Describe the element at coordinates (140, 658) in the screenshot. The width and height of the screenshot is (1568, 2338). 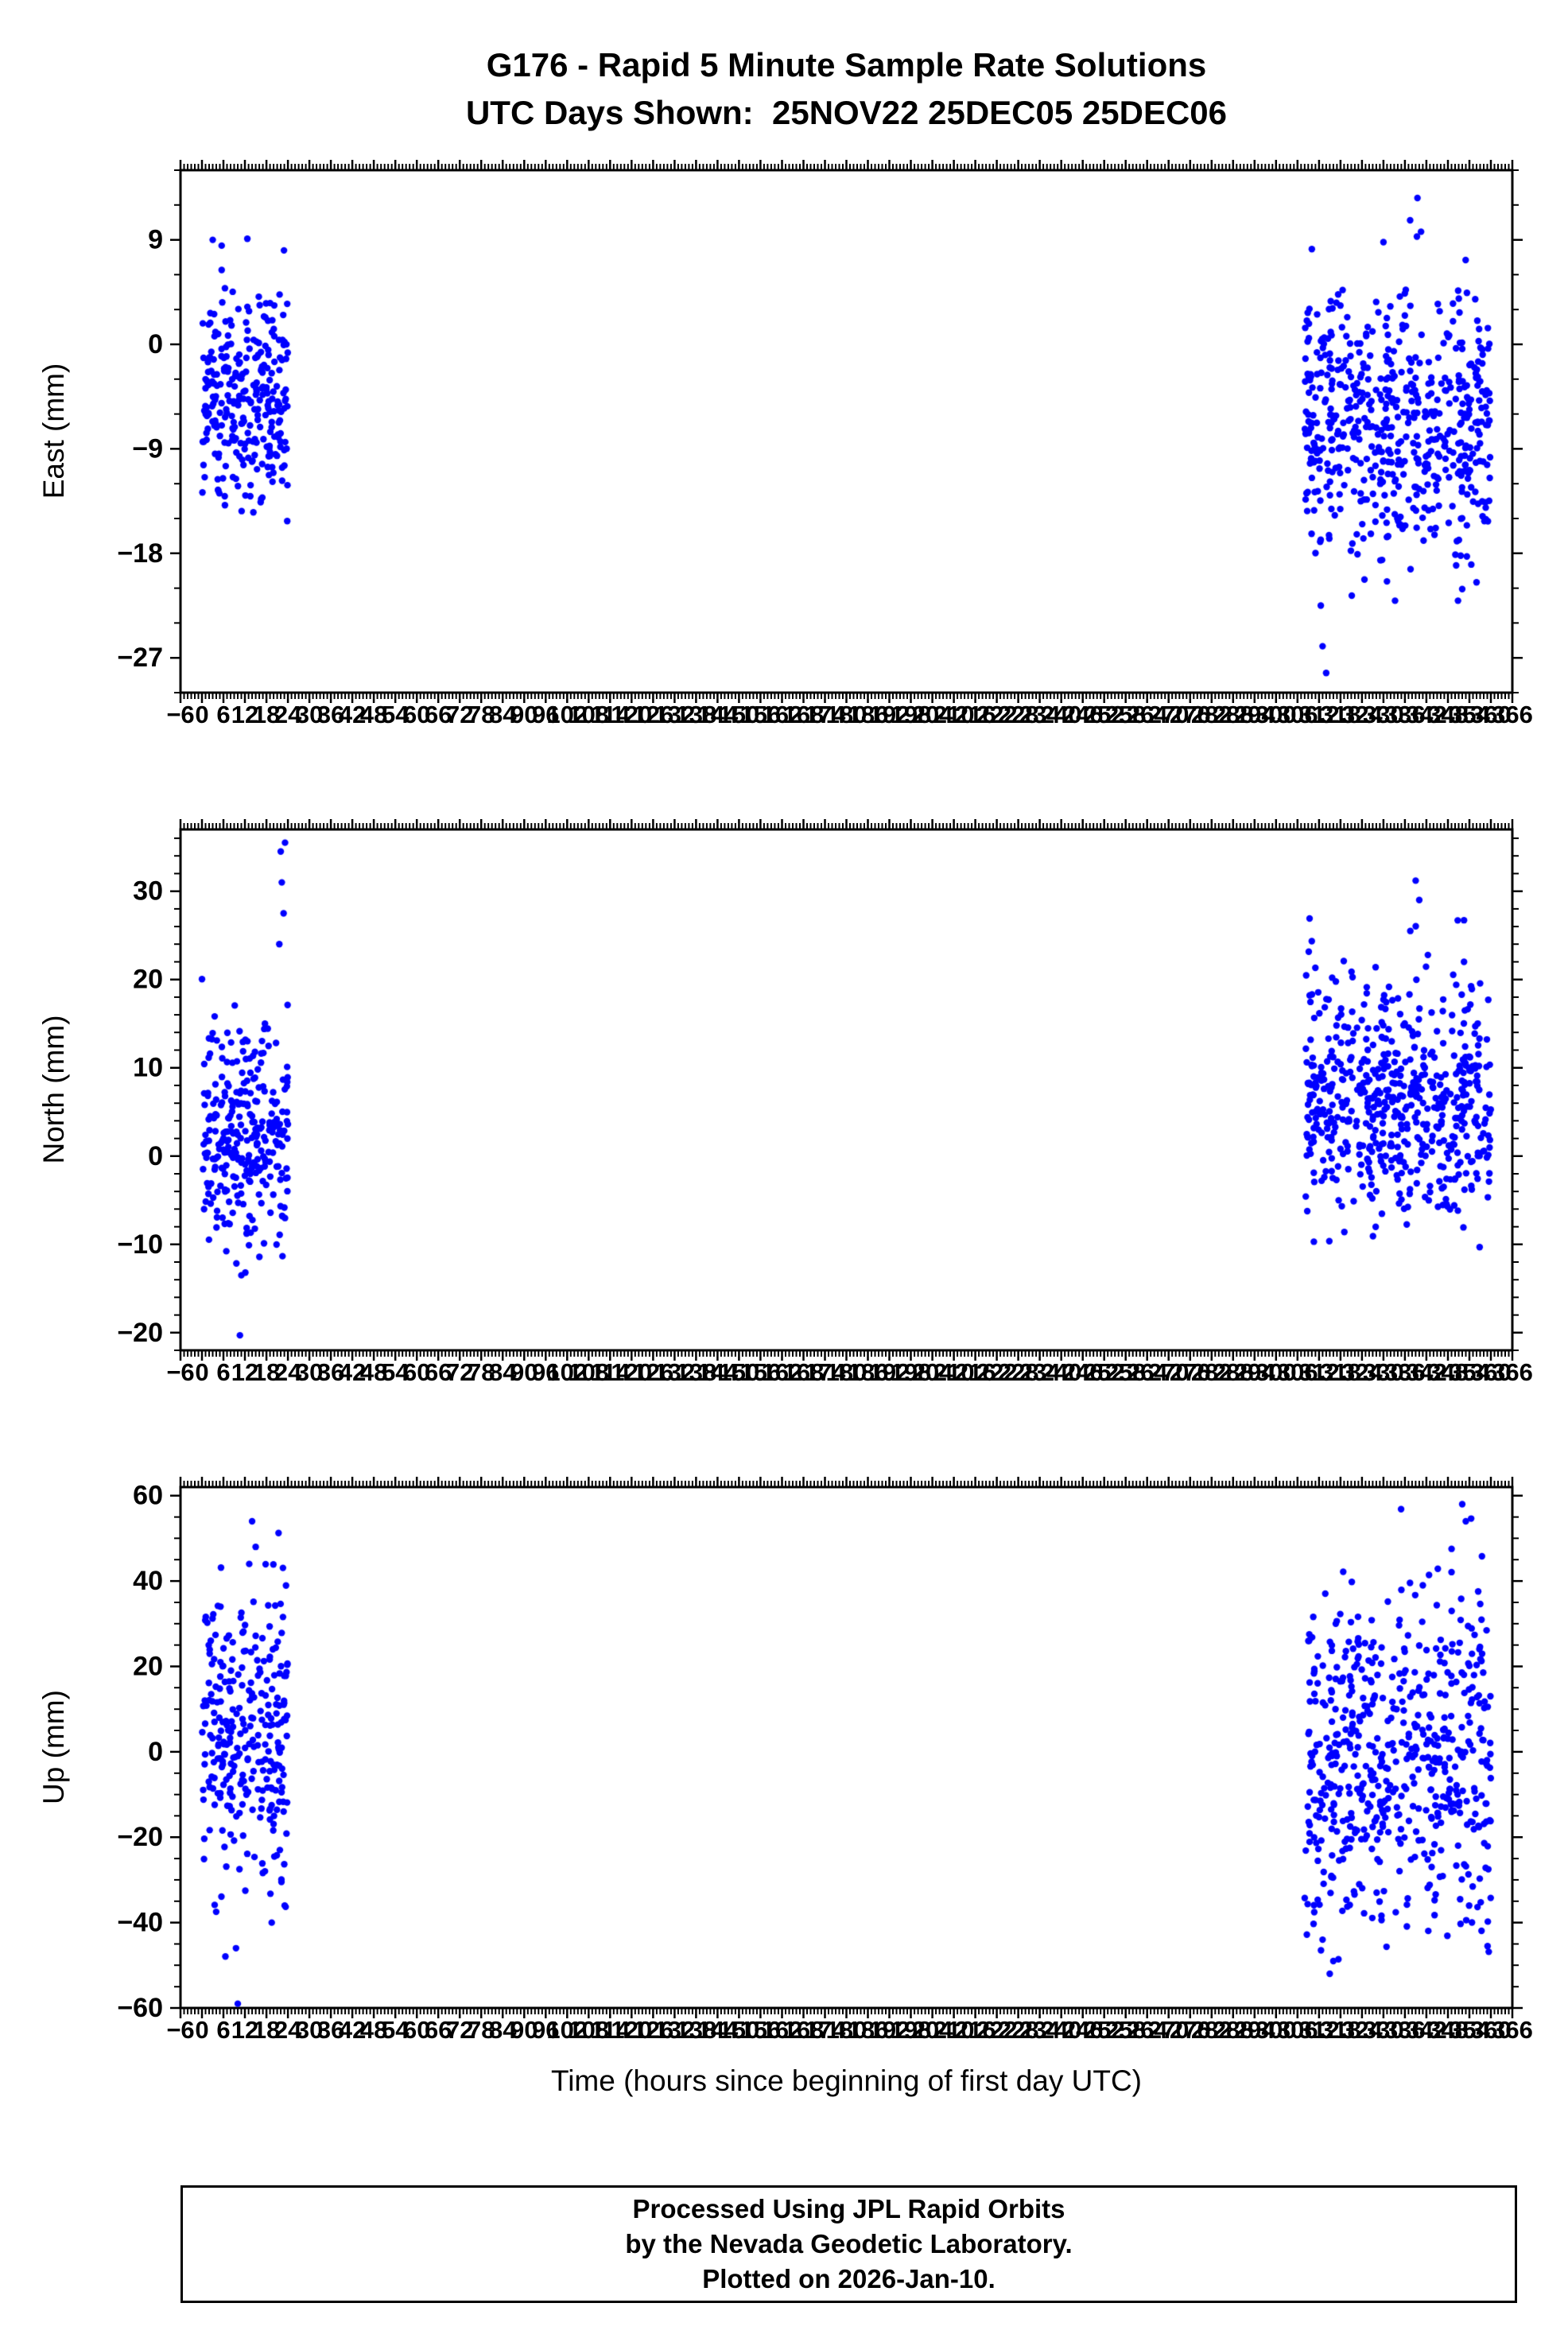
I see `svg-text: −27` at that location.